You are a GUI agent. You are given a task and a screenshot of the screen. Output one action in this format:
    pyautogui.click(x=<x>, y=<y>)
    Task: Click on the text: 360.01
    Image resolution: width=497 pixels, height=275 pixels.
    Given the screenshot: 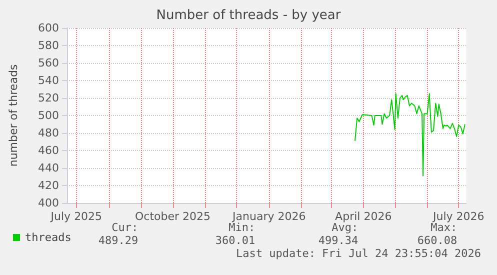 What is the action you would take?
    pyautogui.click(x=235, y=240)
    